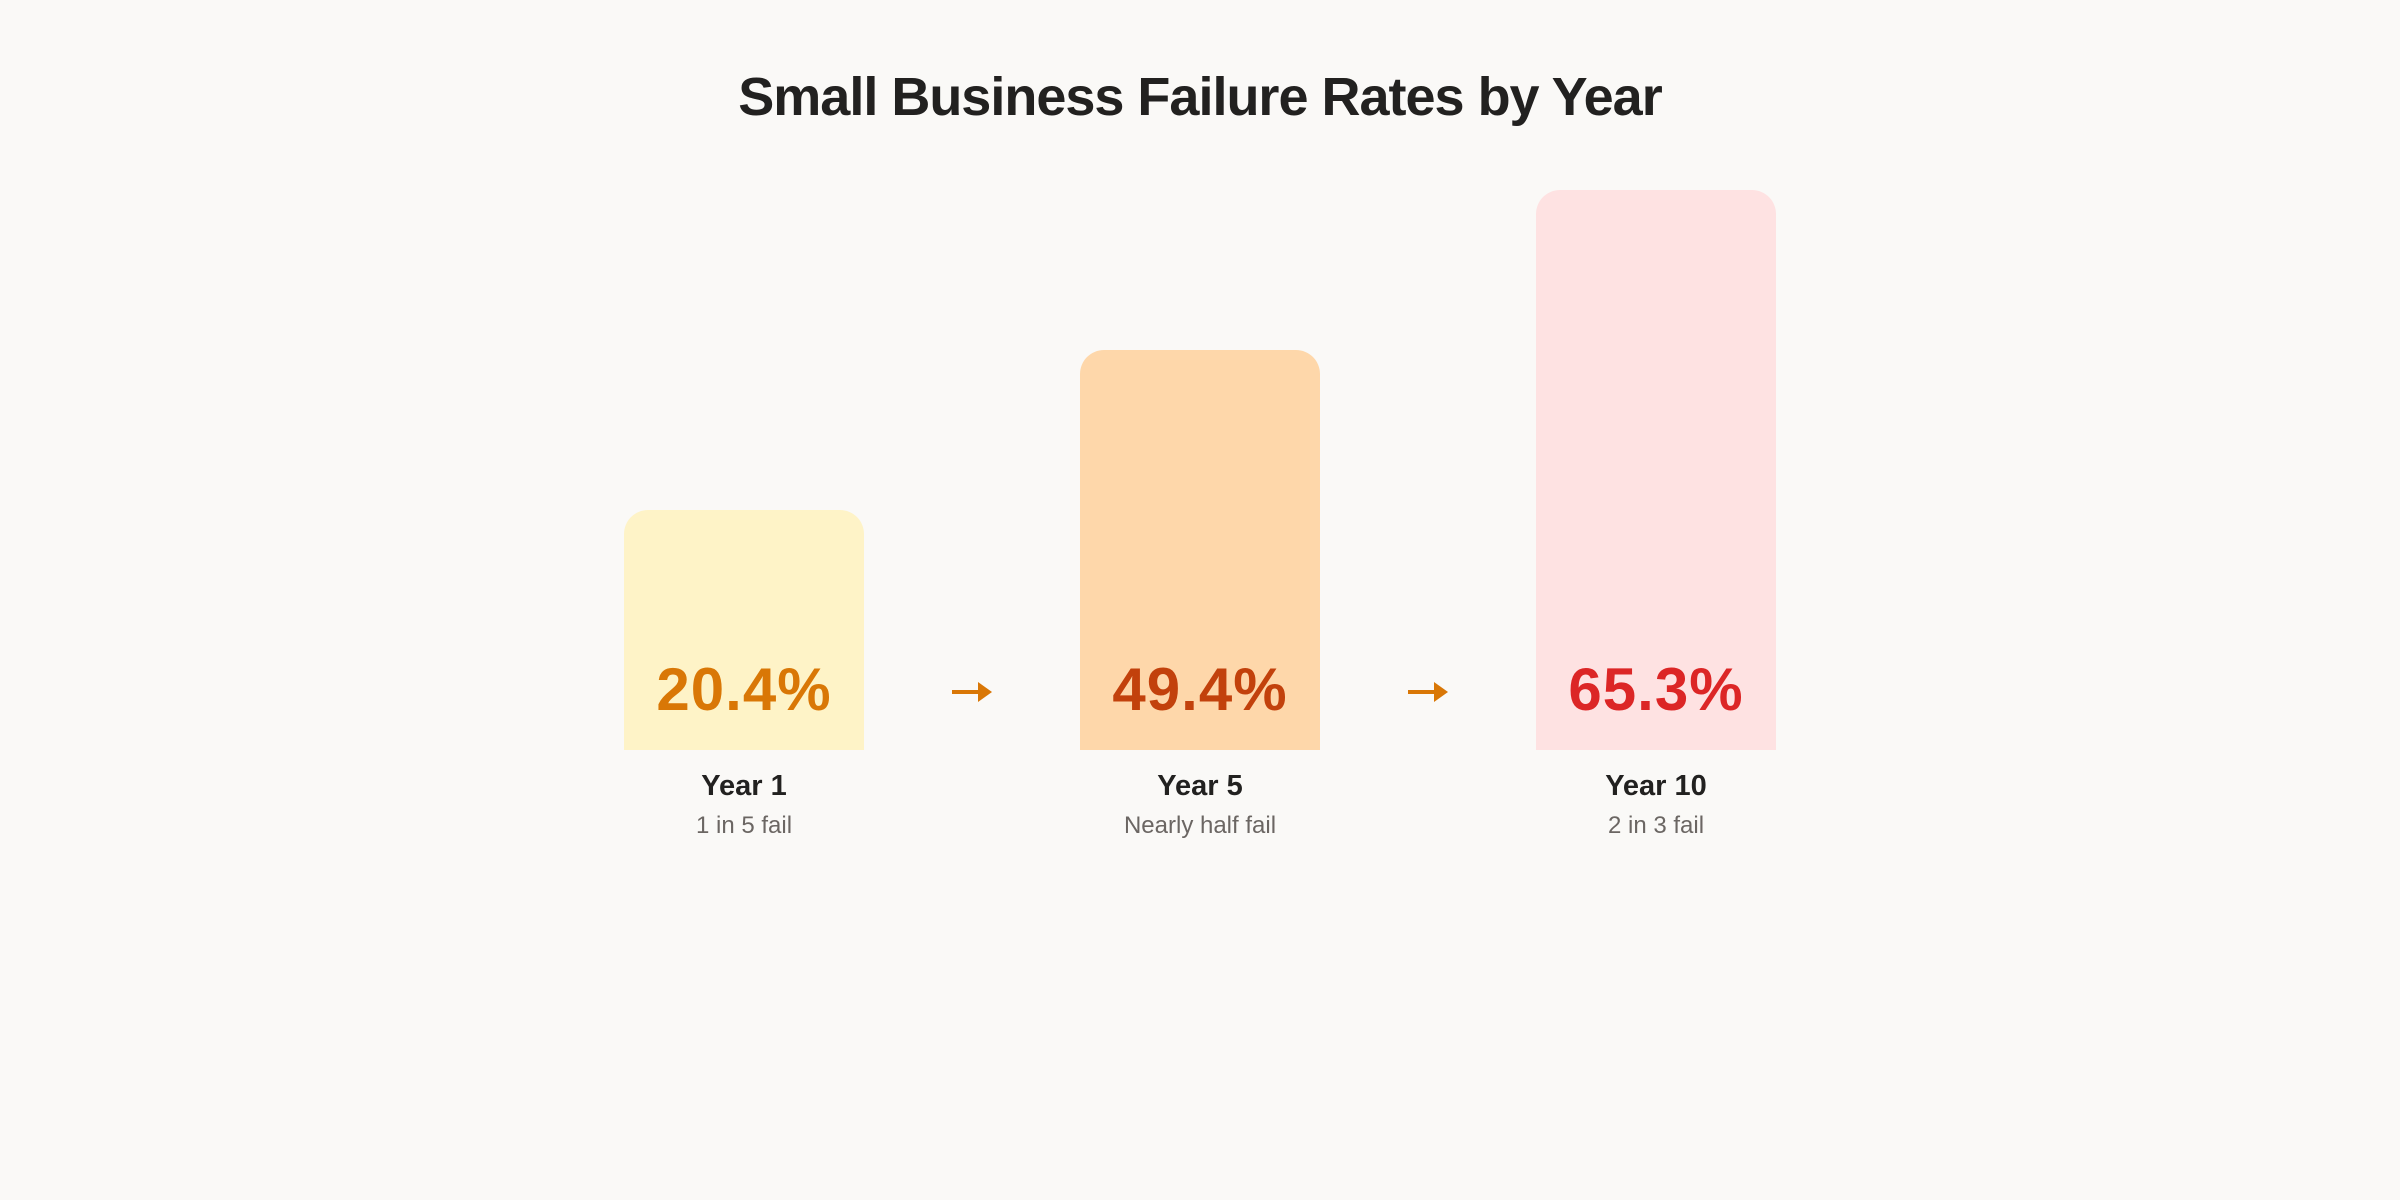  What do you see at coordinates (744, 689) in the screenshot?
I see `bar-value-year-1: 20.4%` at bounding box center [744, 689].